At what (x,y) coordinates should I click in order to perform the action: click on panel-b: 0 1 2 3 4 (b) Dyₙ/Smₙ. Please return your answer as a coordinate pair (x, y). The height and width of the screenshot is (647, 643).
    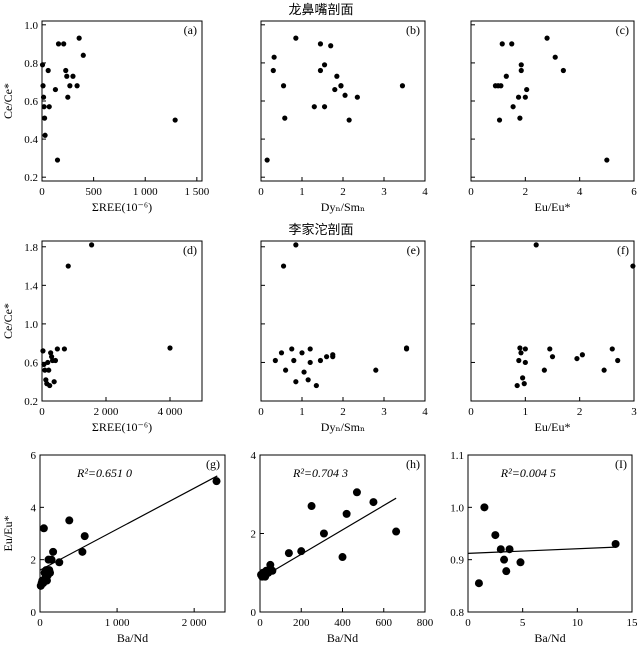
    Looking at the image, I should click on (343, 117).